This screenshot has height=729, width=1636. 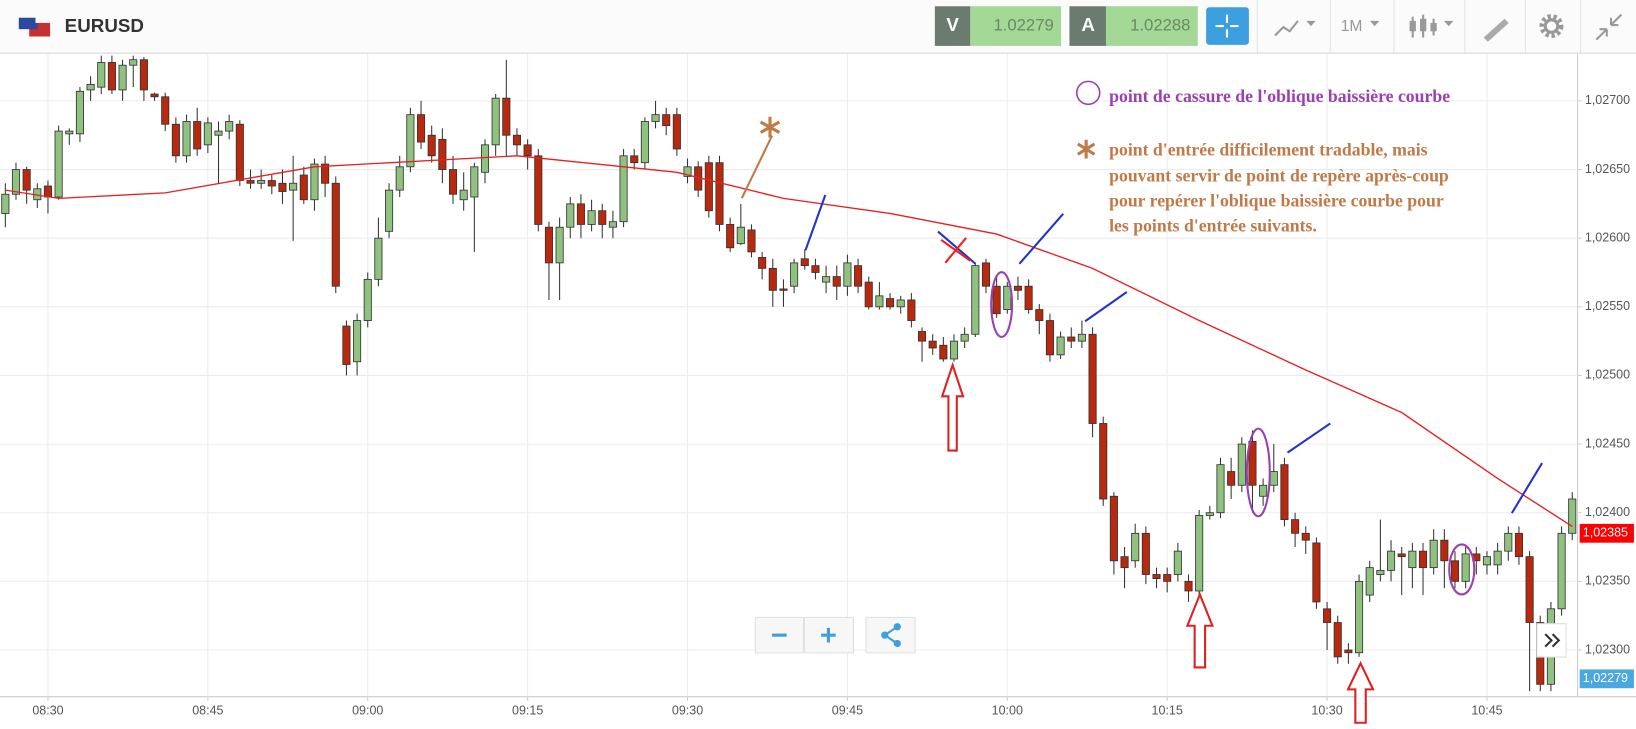 What do you see at coordinates (1607, 306) in the screenshot?
I see `y-tick-label: 1,02550` at bounding box center [1607, 306].